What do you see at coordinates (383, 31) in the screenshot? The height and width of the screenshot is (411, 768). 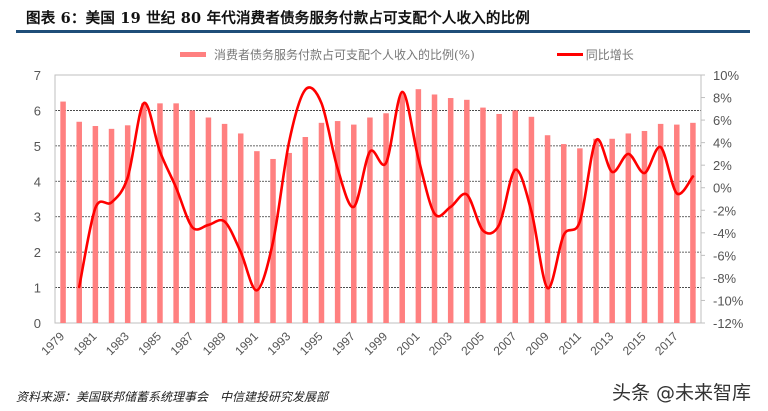 I see `title-underline` at bounding box center [383, 31].